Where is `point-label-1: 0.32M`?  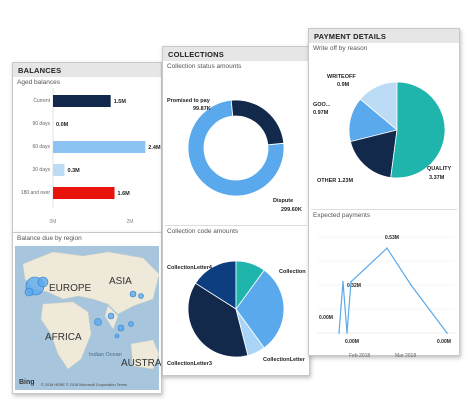
point-label-1: 0.32M is located at coordinates (354, 286).